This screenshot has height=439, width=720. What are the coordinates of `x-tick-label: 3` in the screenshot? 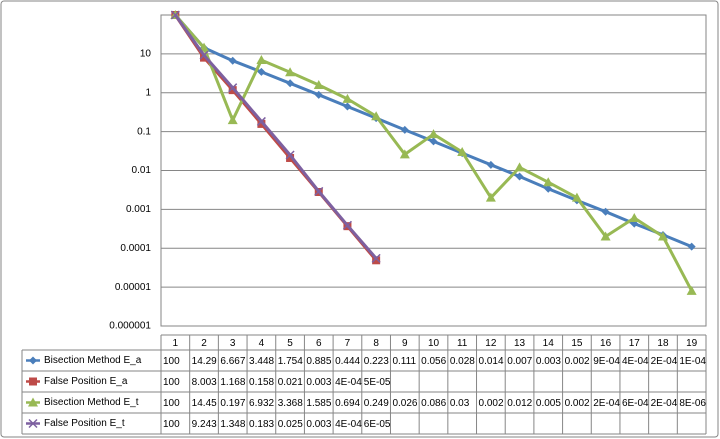 It's located at (233, 343).